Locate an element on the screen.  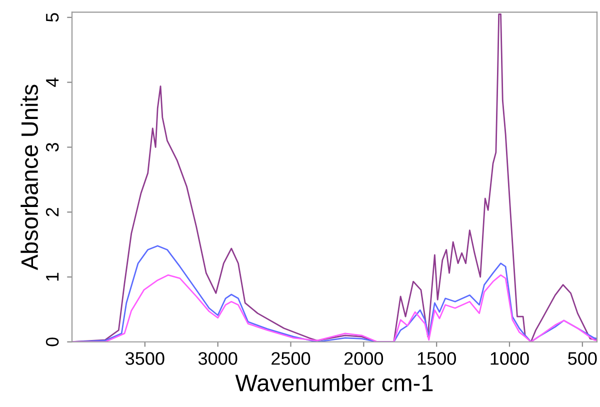
x-tick-label: 1000 is located at coordinates (509, 358).